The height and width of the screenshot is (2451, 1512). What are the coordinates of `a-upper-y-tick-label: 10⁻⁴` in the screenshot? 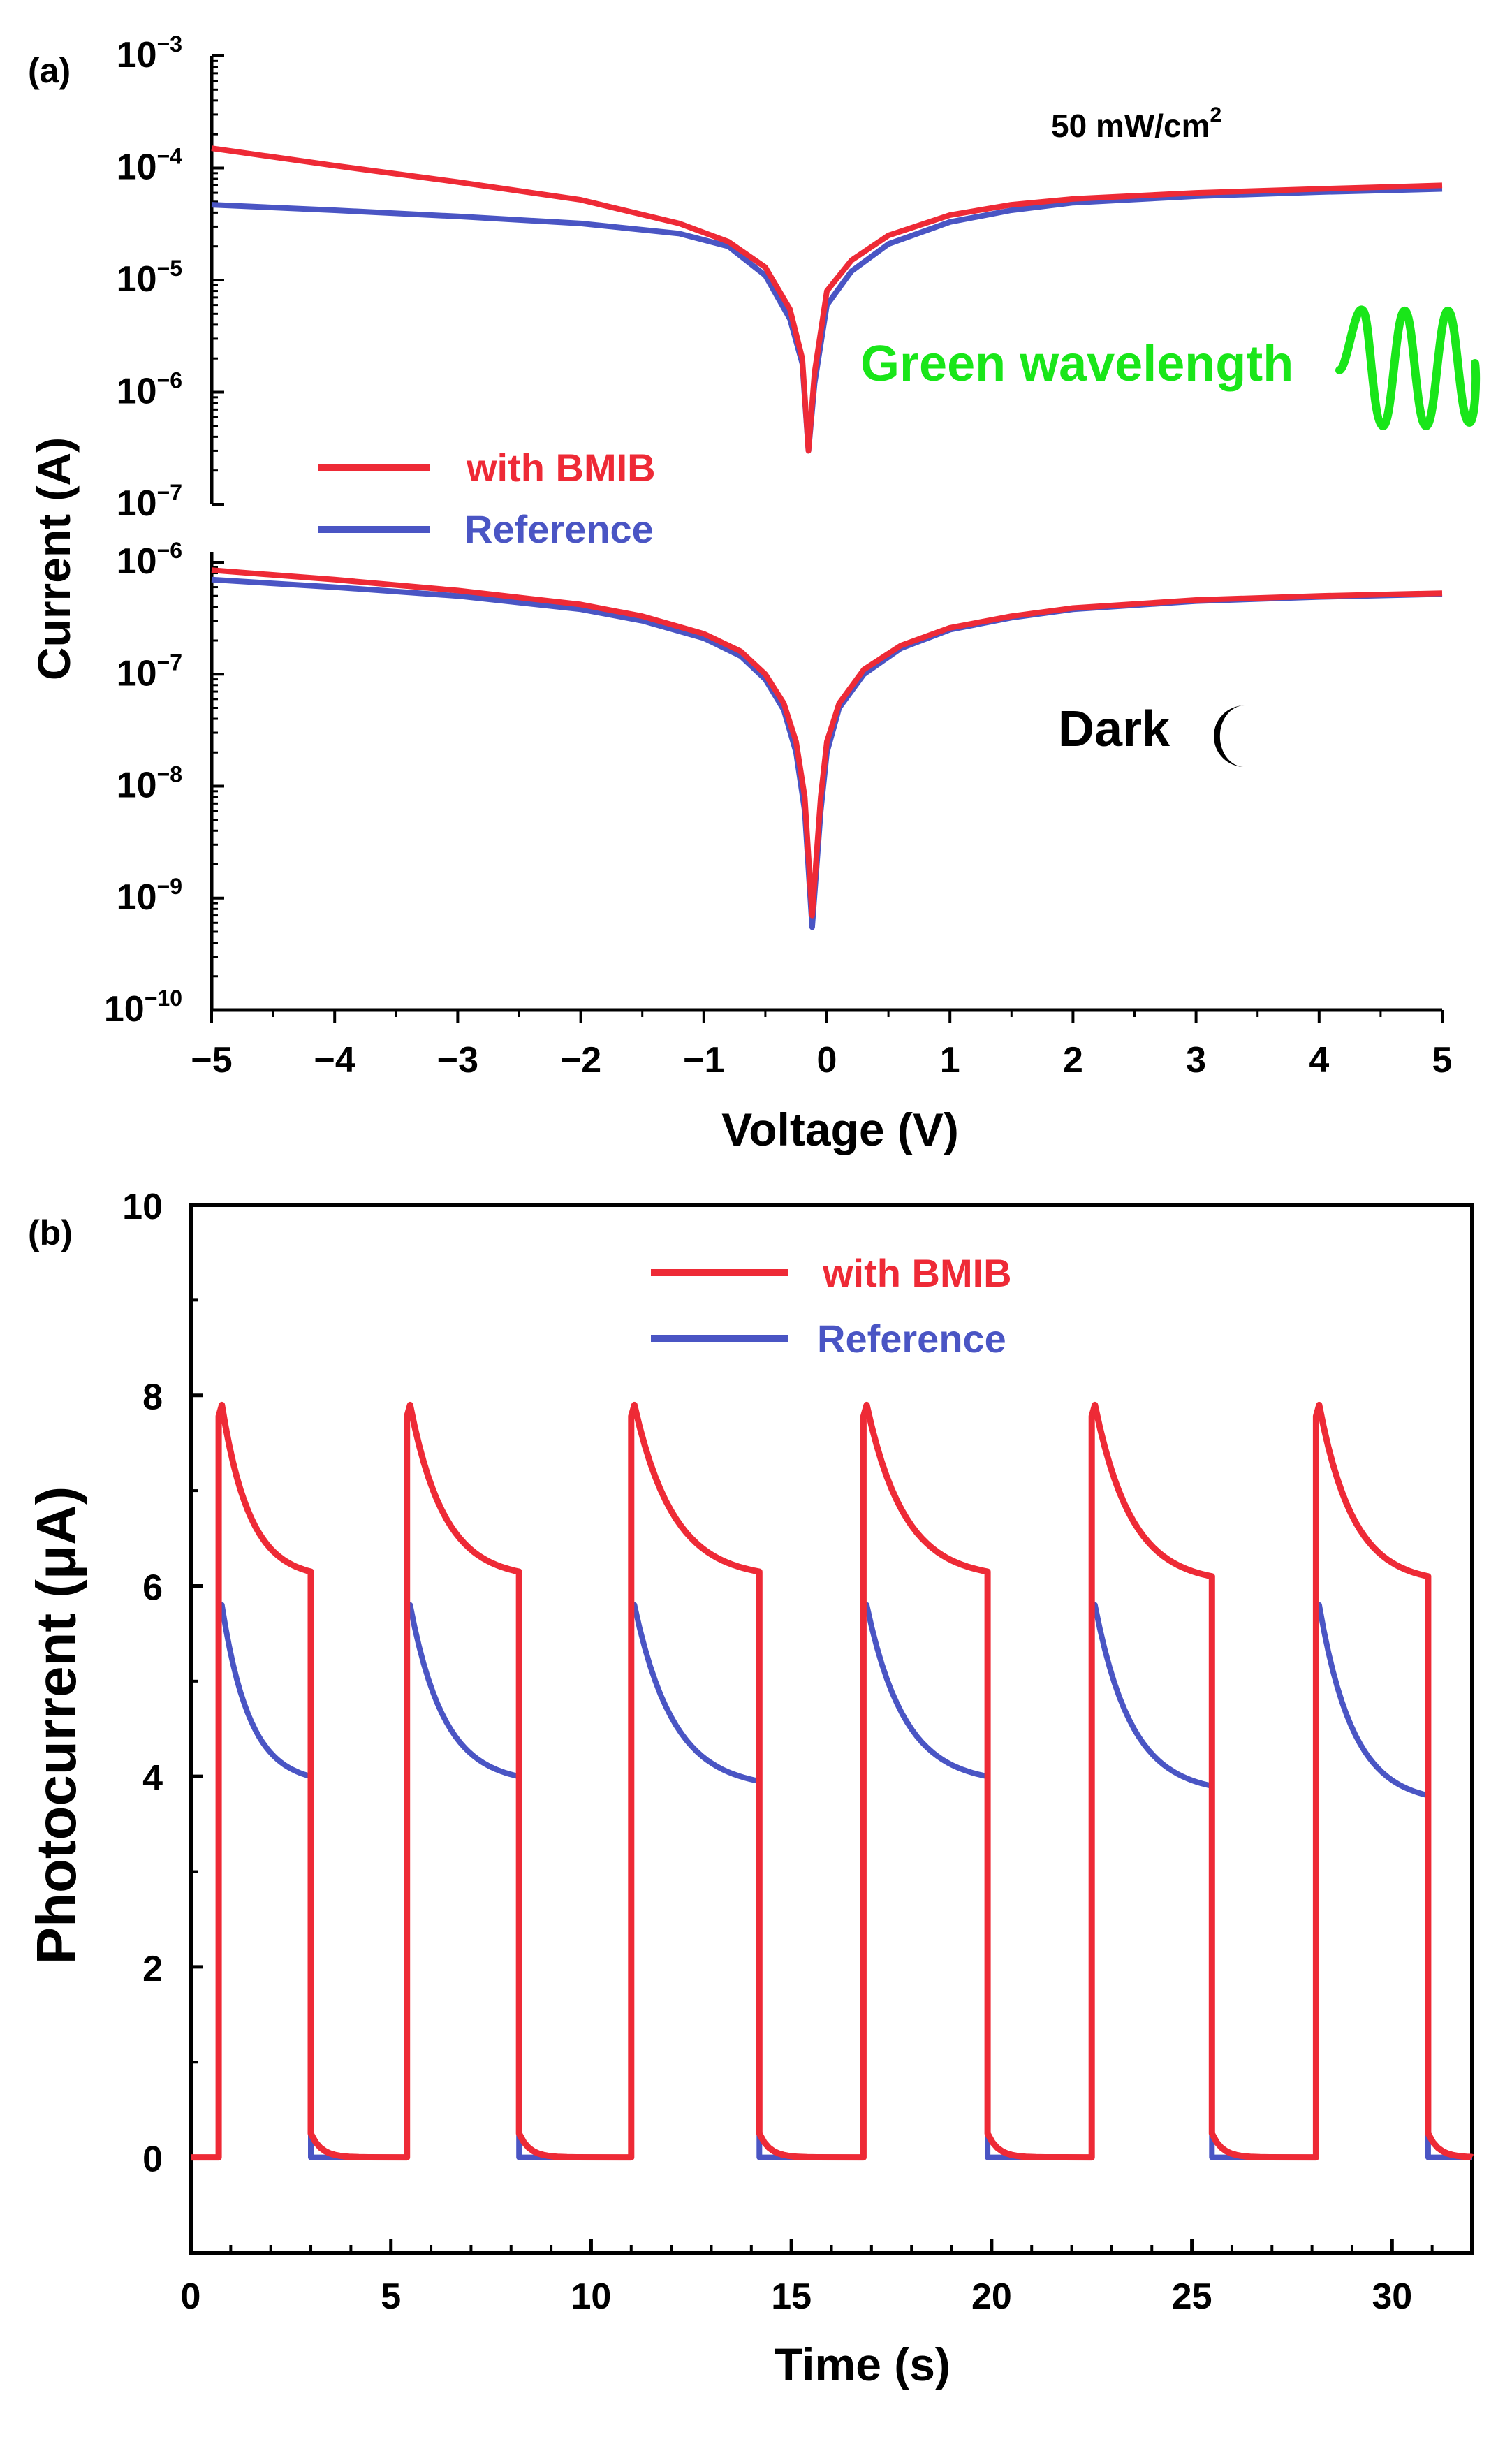 It's located at (150, 166).